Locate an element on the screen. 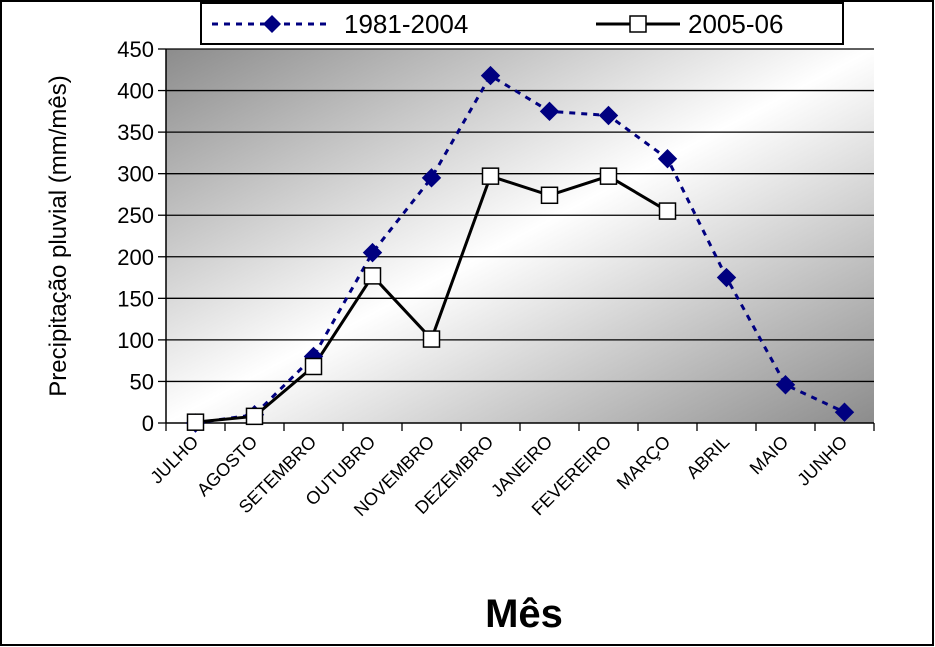 The height and width of the screenshot is (647, 935). y-tick-label: 350 is located at coordinates (135, 132).